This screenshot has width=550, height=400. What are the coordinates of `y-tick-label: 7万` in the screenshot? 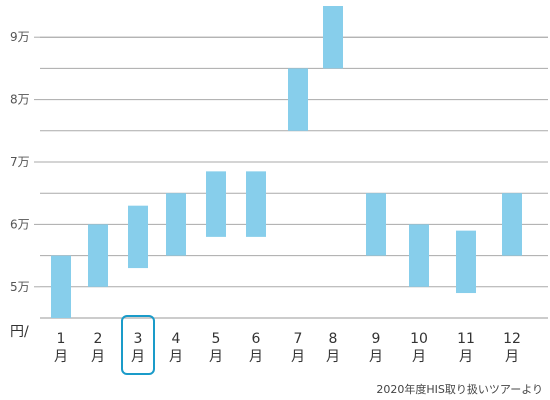 It's located at (20, 162).